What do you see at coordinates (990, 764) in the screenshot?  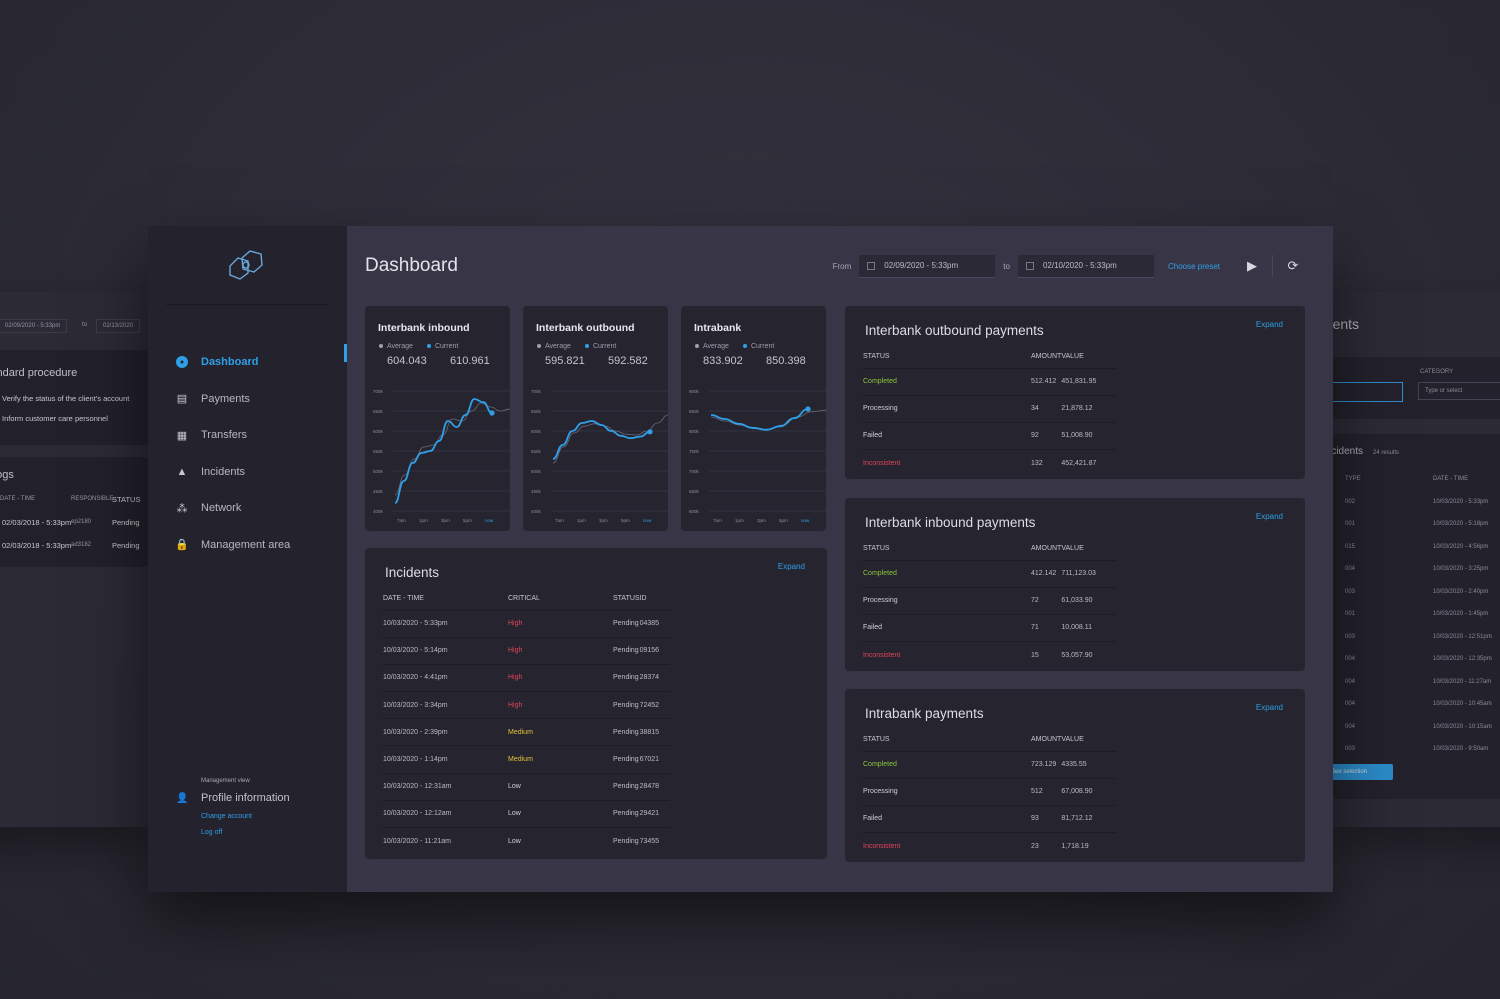 I see `table-row: Completed 723.129 4335.55` at bounding box center [990, 764].